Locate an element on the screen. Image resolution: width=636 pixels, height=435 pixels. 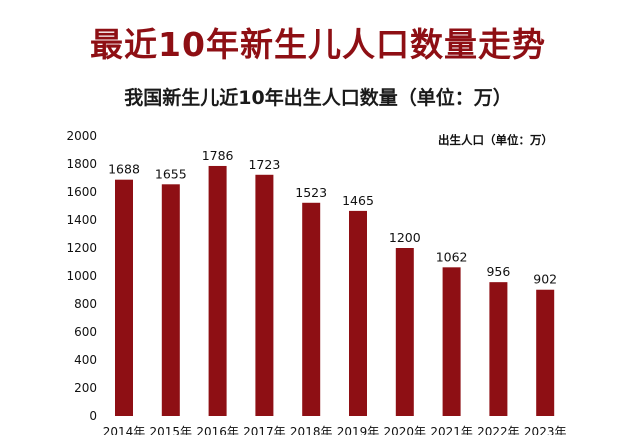
data-label: 1655 is located at coordinates (171, 173).